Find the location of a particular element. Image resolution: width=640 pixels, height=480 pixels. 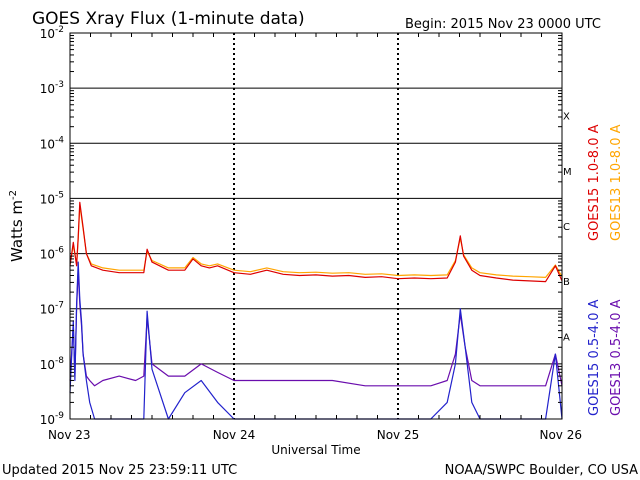

flare-class-A: A is located at coordinates (566, 337).